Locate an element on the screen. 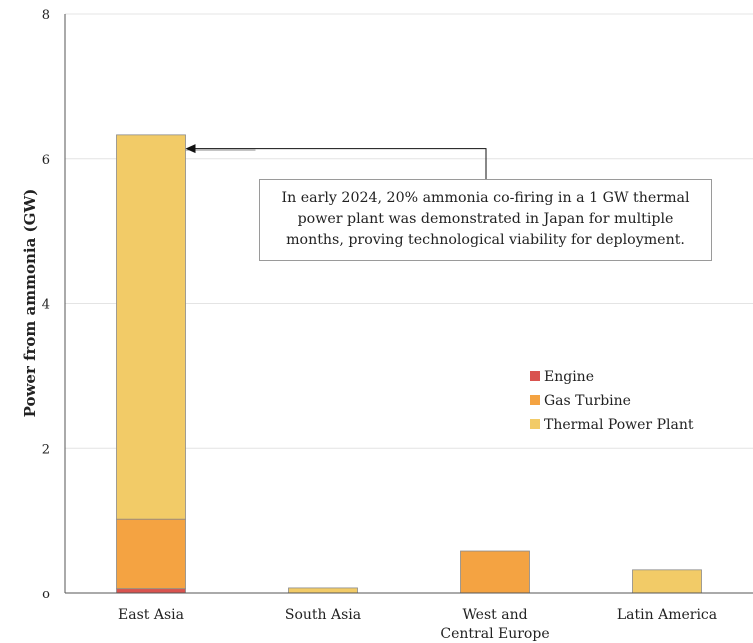  legend-label: Gas Turbine is located at coordinates (587, 401).